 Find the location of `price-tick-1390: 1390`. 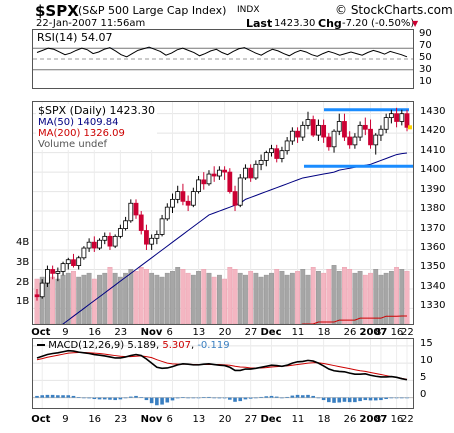

price-tick-1390: 1390 is located at coordinates (433, 189).